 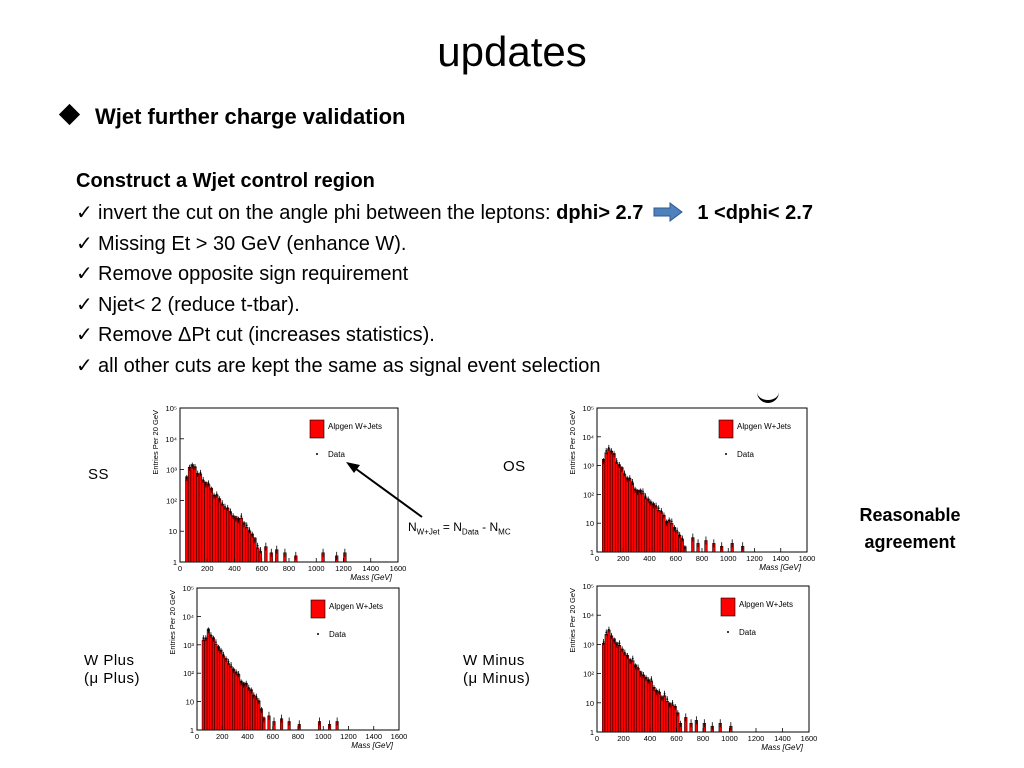 I want to click on label-line: W Minus, so click(x=494, y=660).